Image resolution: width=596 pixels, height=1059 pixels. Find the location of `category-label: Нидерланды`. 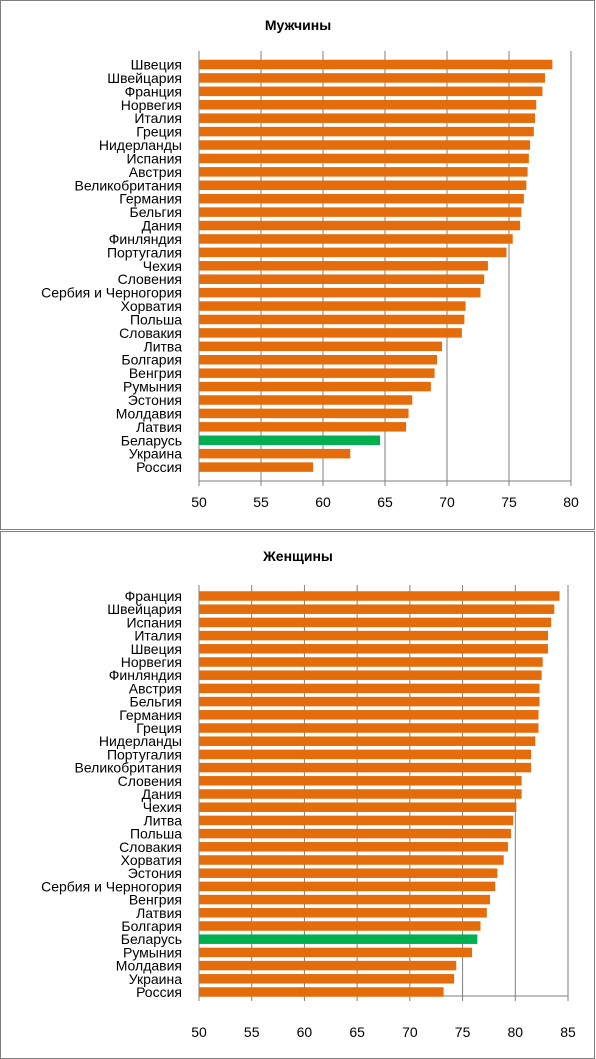

category-label: Нидерланды is located at coordinates (140, 145).